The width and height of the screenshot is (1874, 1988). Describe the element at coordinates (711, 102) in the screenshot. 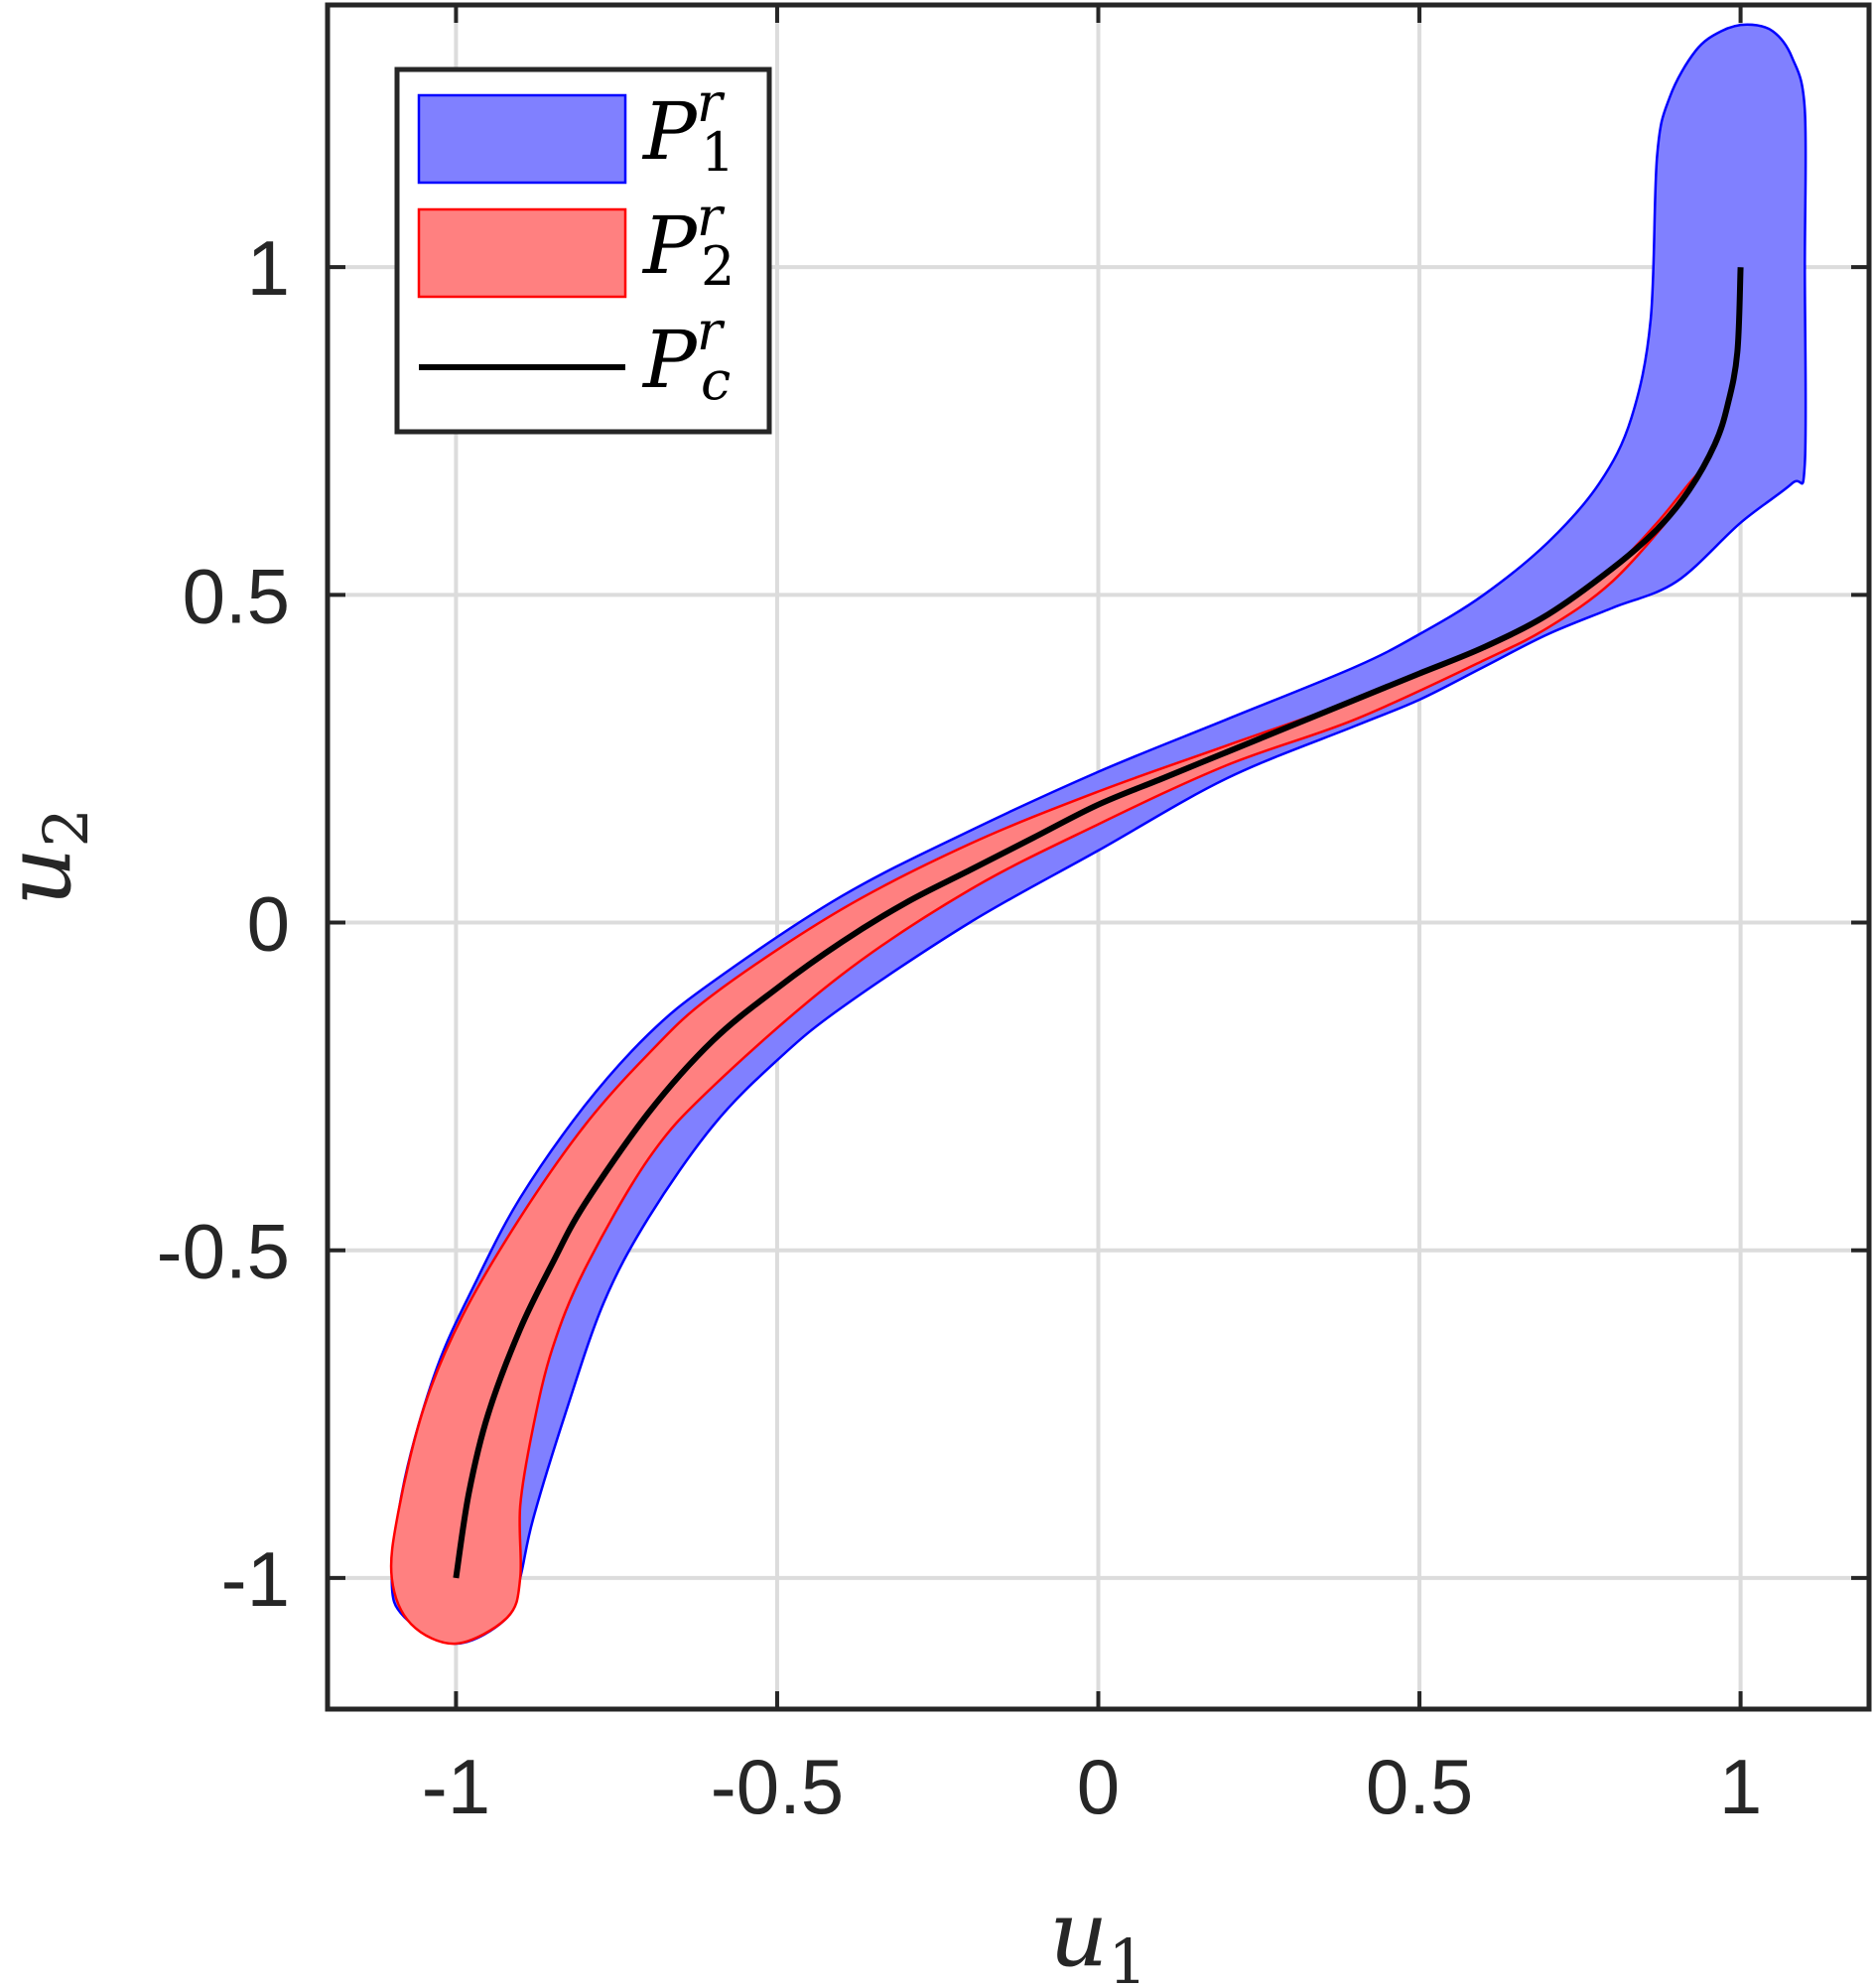

I see `legend-label-p1-sup: r` at that location.